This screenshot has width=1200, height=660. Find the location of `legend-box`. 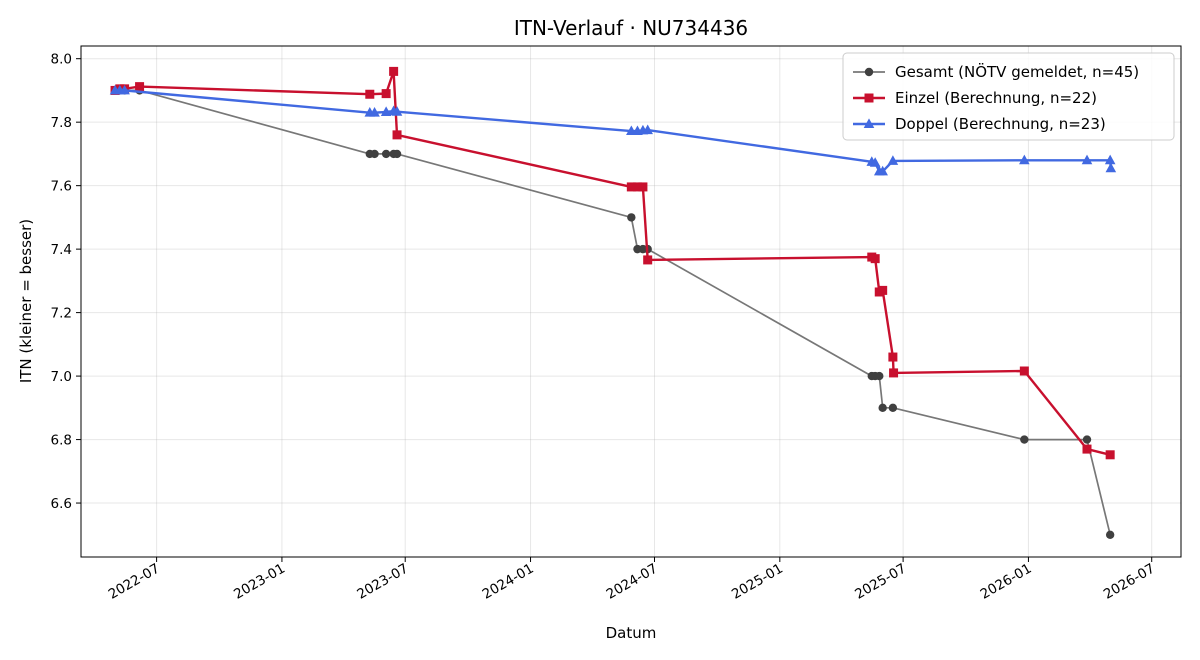

legend-box is located at coordinates (1008, 96).